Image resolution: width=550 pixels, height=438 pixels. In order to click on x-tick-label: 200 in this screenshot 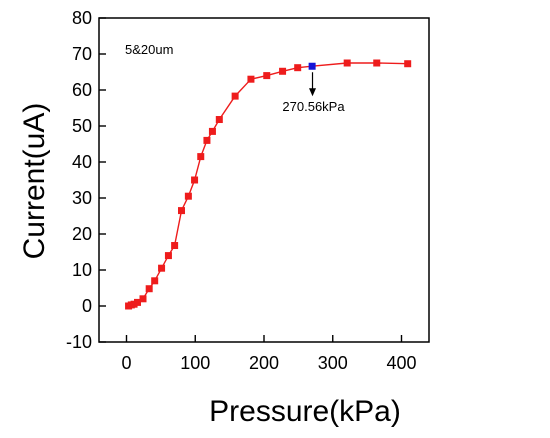, I will do `click(264, 363)`.